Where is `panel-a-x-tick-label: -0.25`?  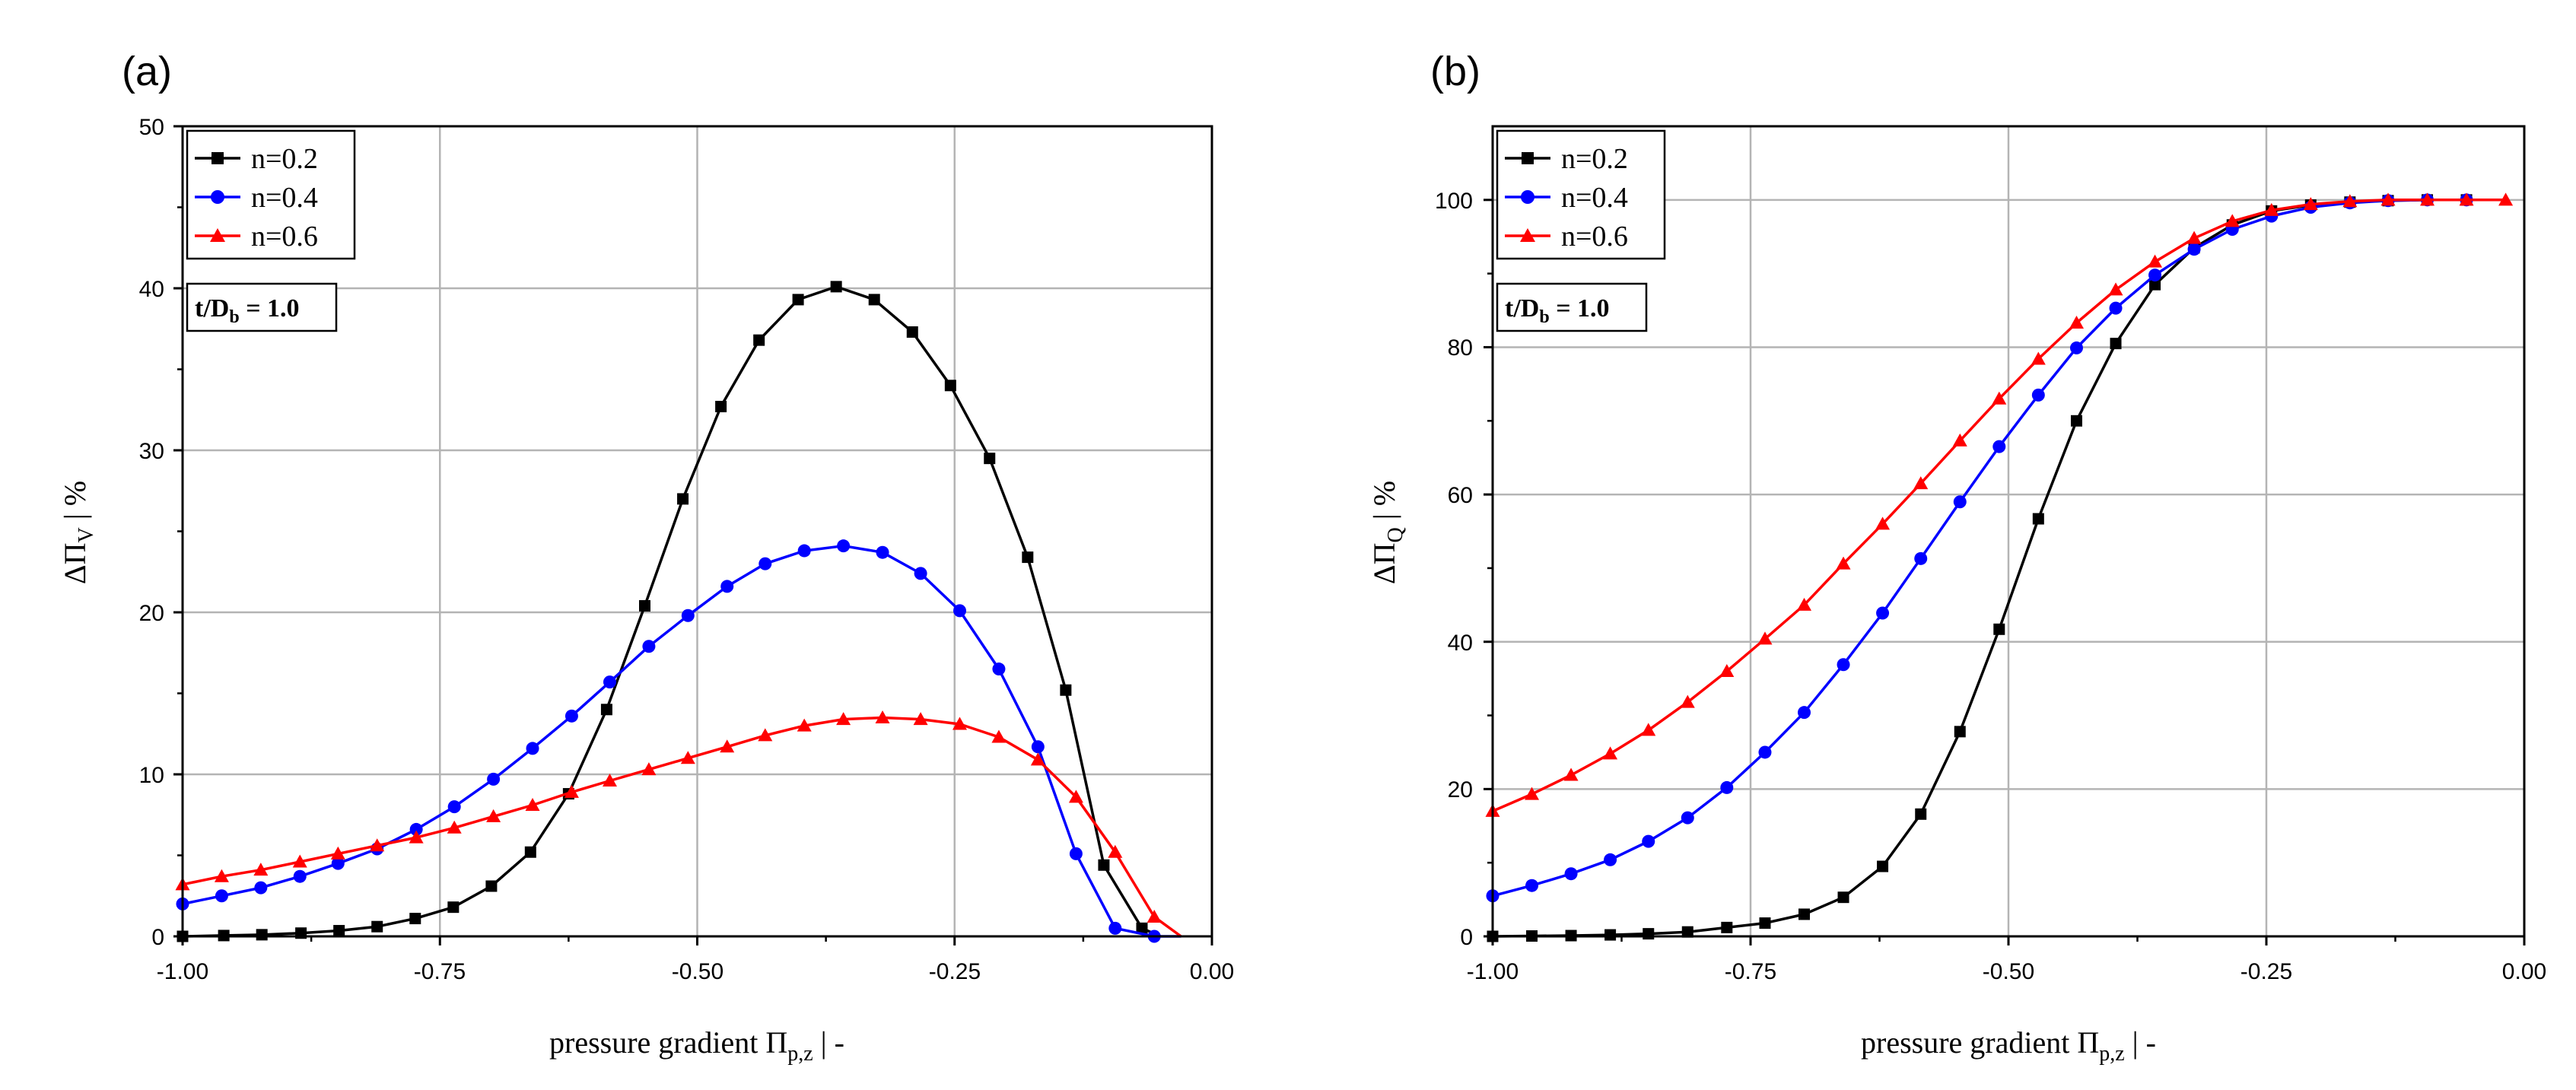
panel-a-x-tick-label: -0.25 is located at coordinates (955, 971).